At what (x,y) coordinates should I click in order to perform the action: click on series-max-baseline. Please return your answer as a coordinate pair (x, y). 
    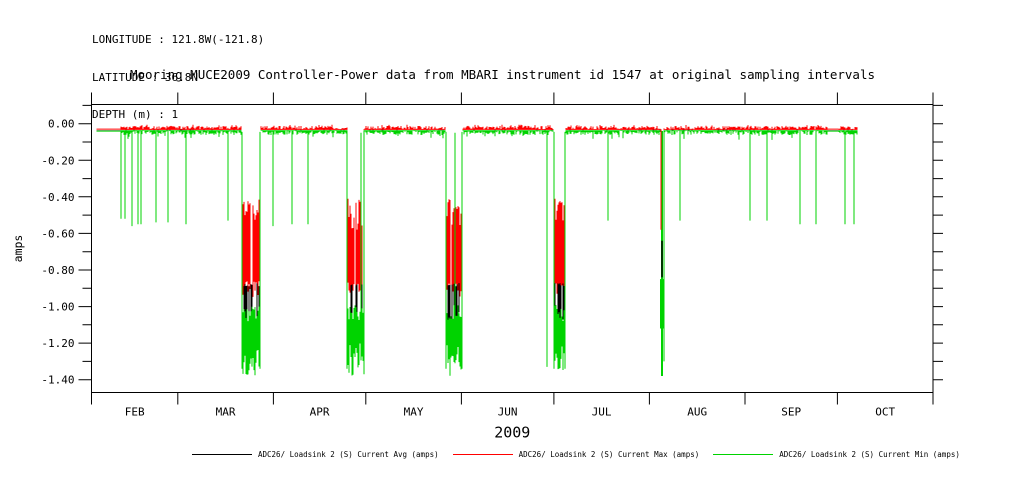
    Looking at the image, I should click on (477, 127).